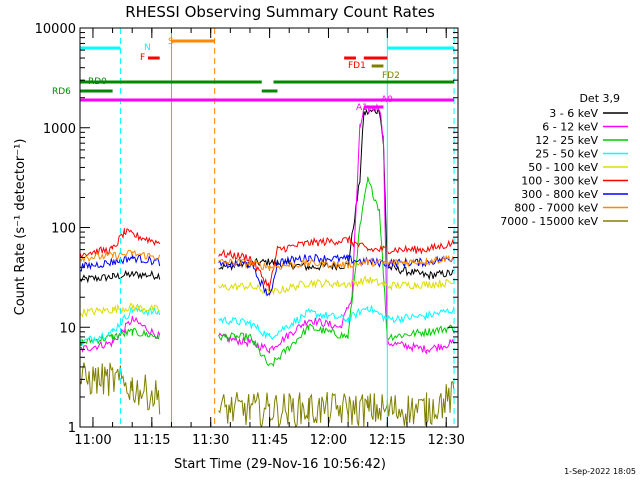  What do you see at coordinates (559, 181) in the screenshot?
I see `legend-entry-5: 100 - 300 keV` at bounding box center [559, 181].